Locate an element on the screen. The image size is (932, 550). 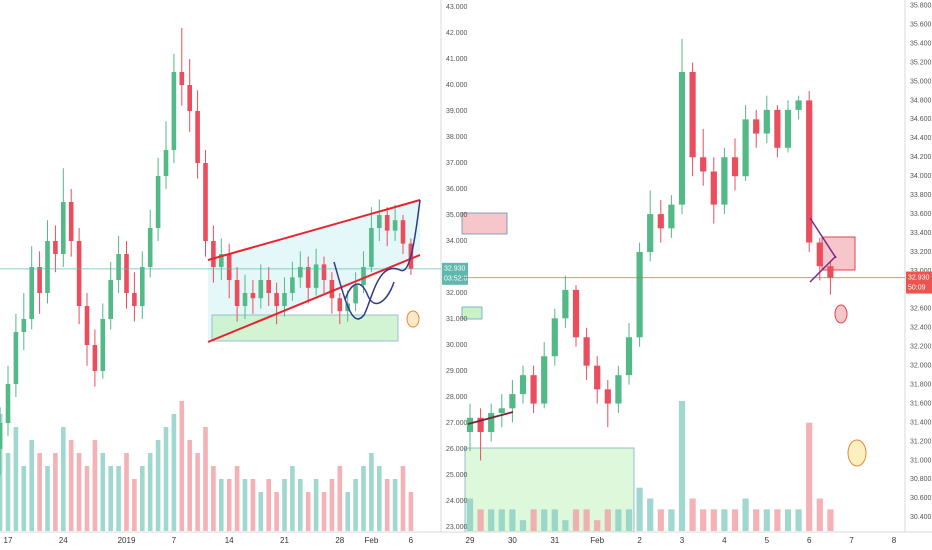
x-tick-label: 3 is located at coordinates (682, 540).